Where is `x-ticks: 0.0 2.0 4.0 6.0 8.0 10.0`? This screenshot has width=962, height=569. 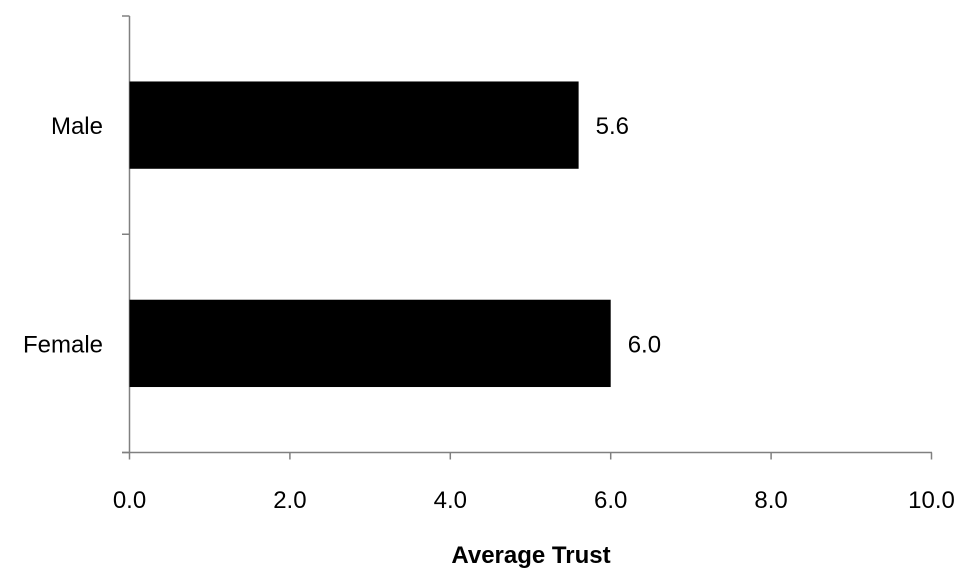
x-ticks: 0.0 2.0 4.0 6.0 8.0 10.0 is located at coordinates (534, 483).